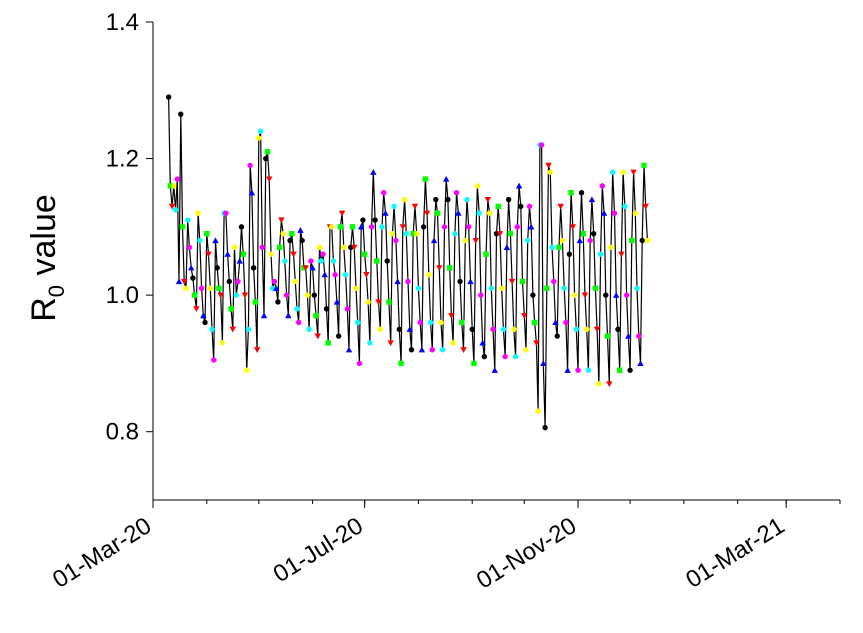 The width and height of the screenshot is (863, 633). What do you see at coordinates (102, 553) in the screenshot?
I see `x-tick-label: 01-Mar-20` at bounding box center [102, 553].